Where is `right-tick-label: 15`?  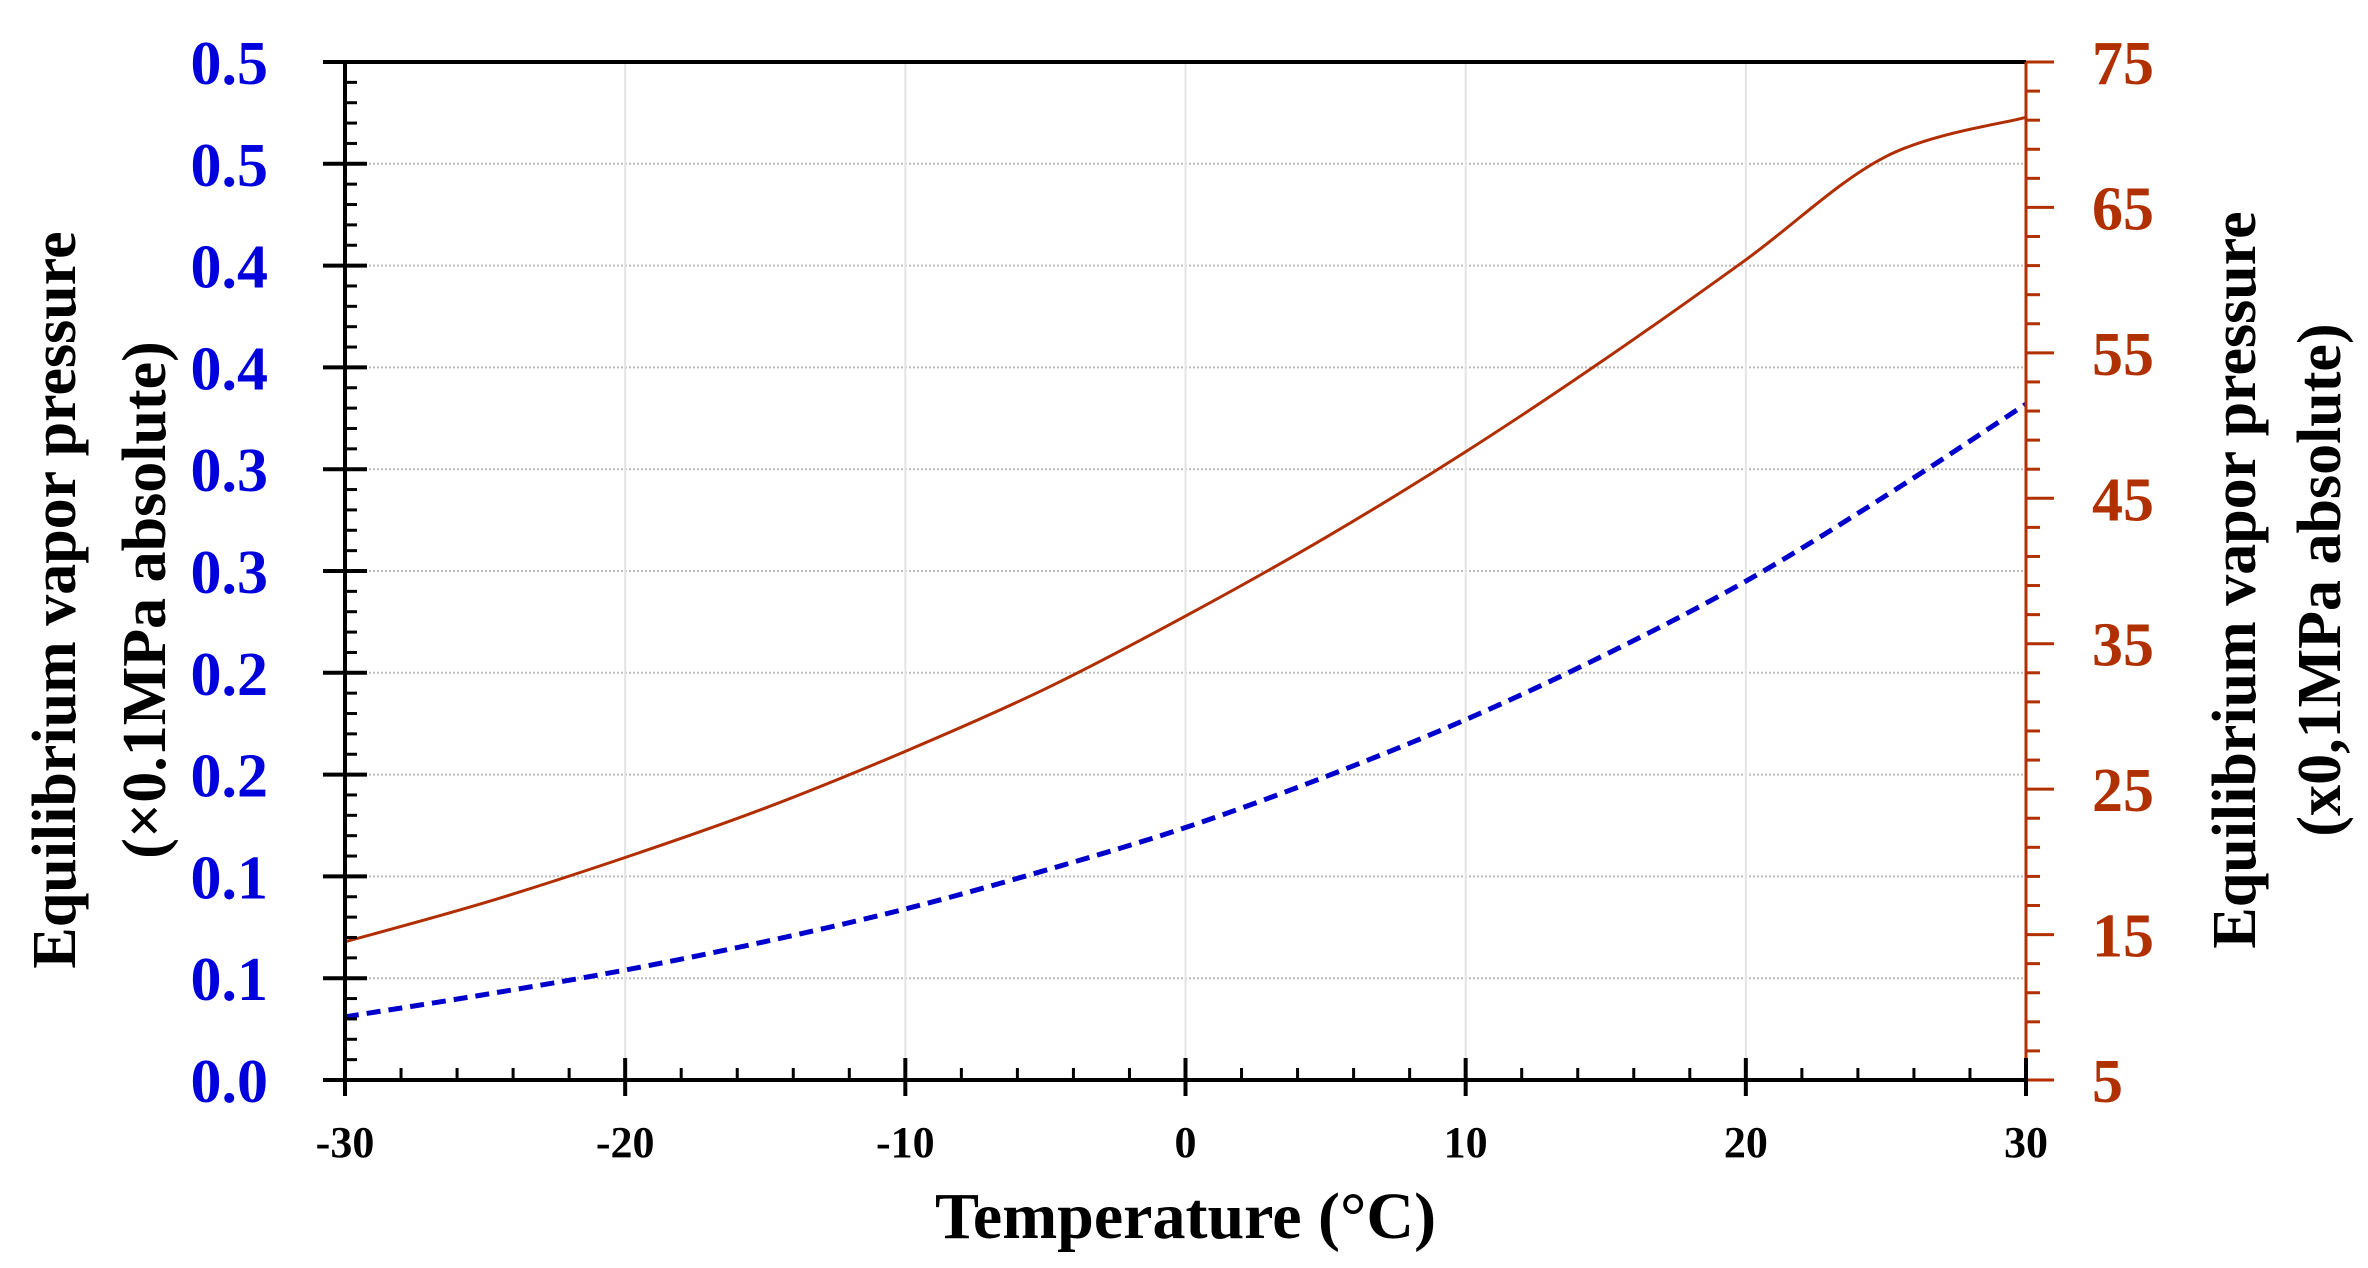
right-tick-label: 15 is located at coordinates (2123, 937).